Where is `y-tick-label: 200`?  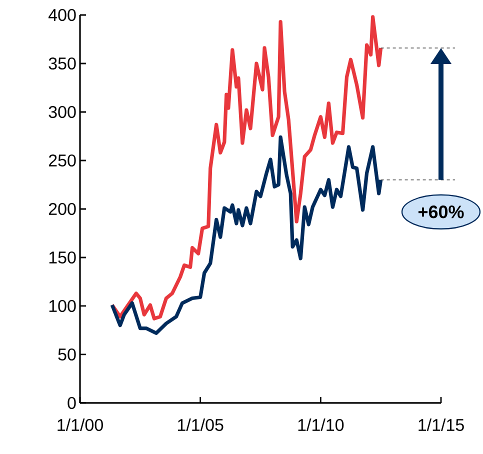
y-tick-label: 200 is located at coordinates (62, 209).